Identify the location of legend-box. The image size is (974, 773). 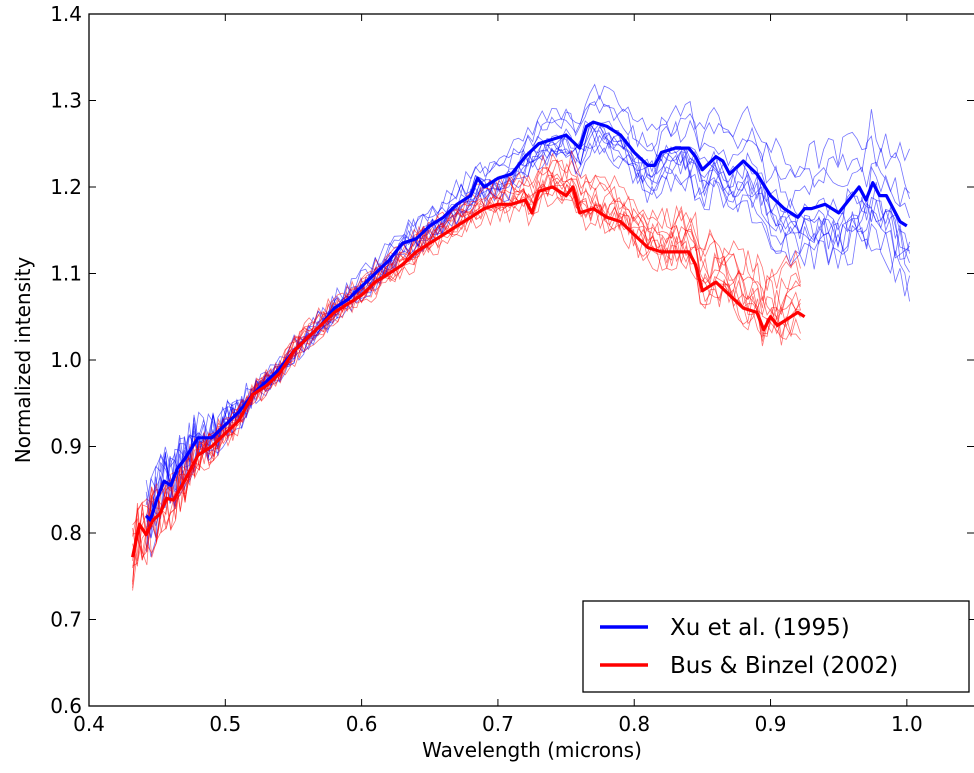
(776, 646).